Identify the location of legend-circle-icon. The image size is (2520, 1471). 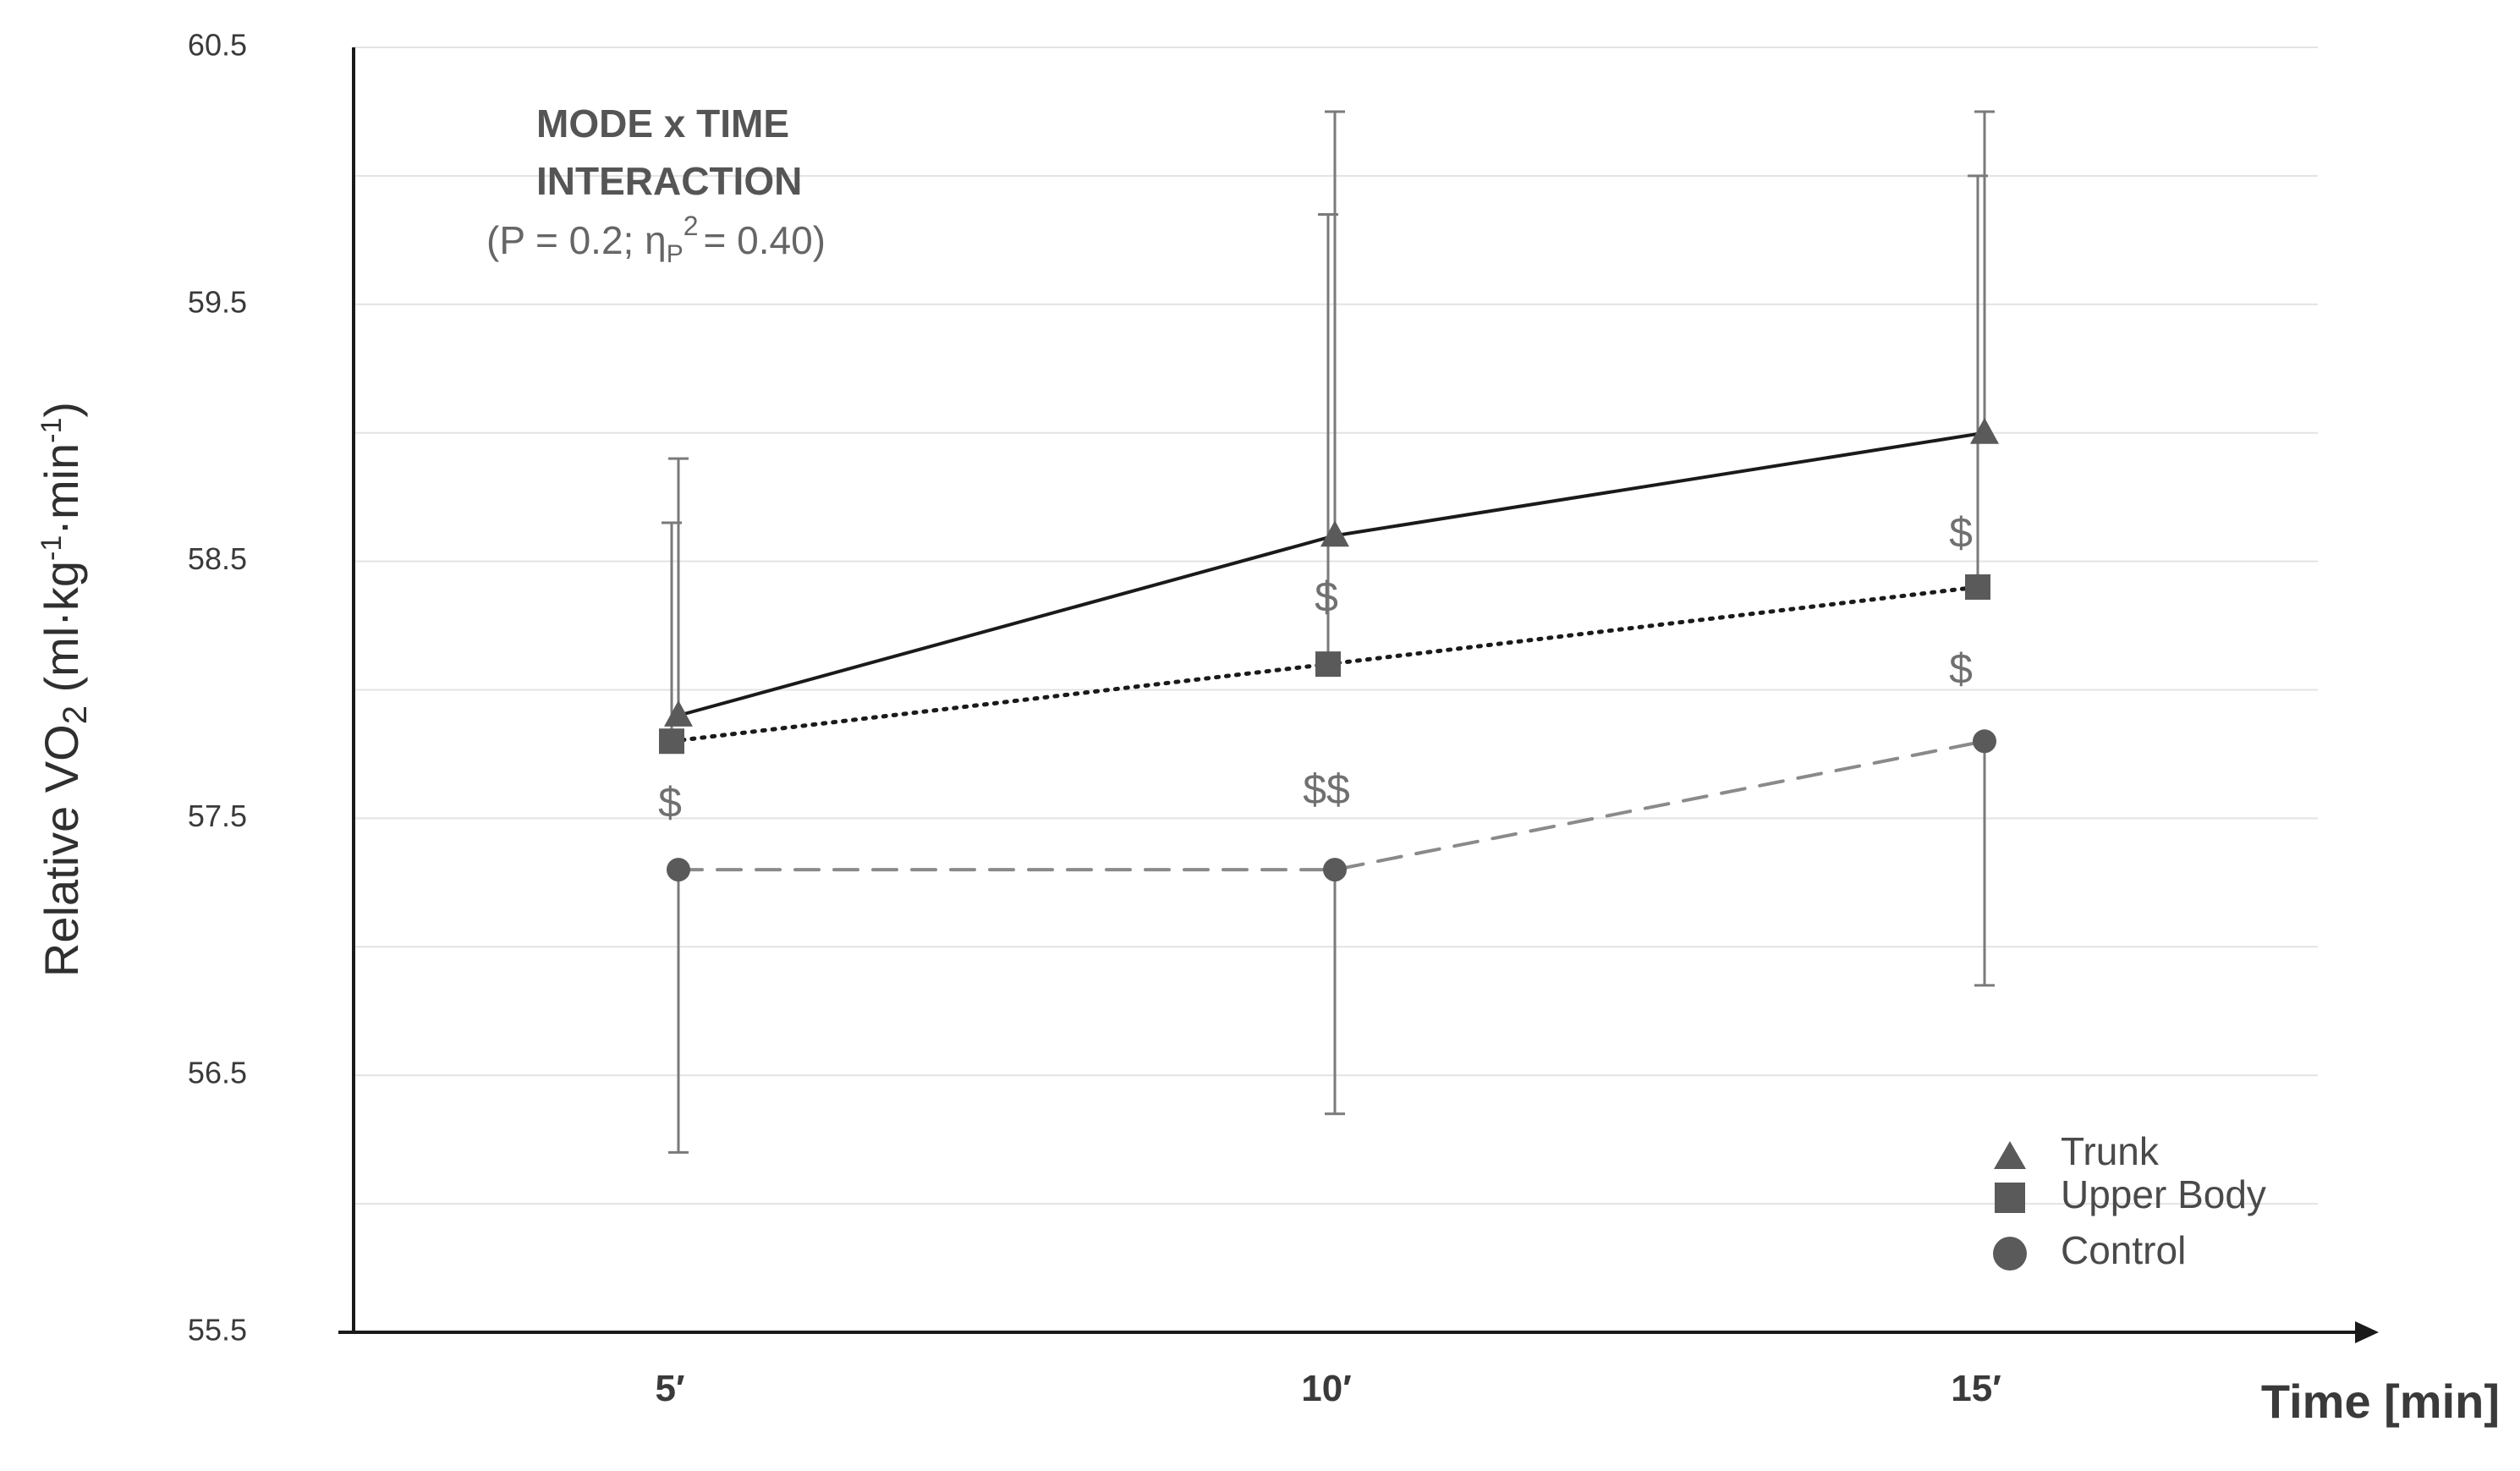
(2010, 1254).